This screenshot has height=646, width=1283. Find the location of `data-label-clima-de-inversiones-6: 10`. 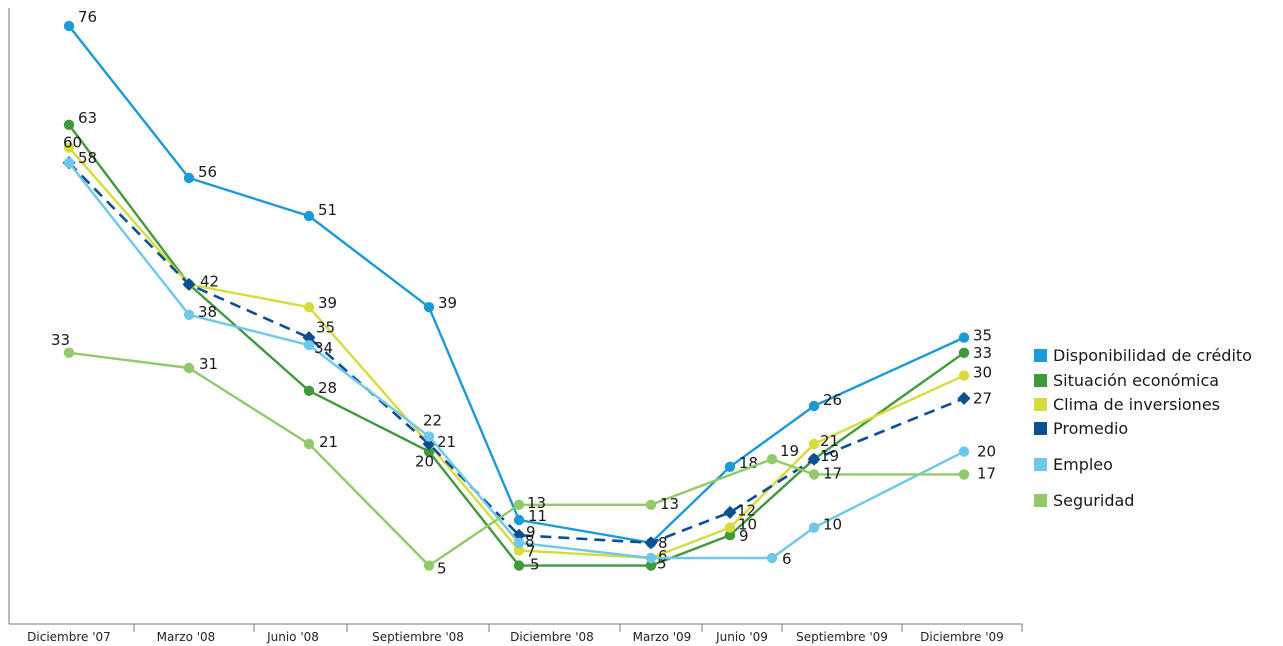

data-label-clima-de-inversiones-6: 10 is located at coordinates (747, 525).